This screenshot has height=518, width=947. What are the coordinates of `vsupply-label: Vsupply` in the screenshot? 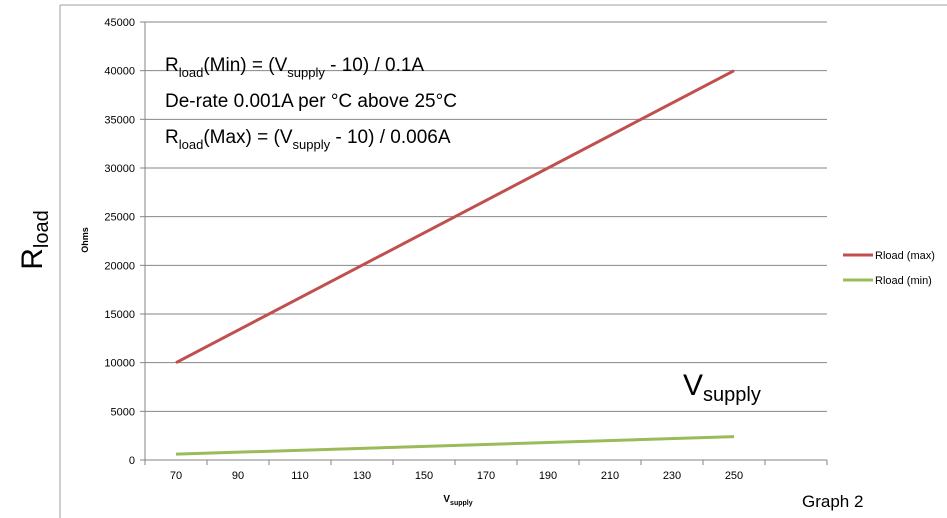 It's located at (722, 387).